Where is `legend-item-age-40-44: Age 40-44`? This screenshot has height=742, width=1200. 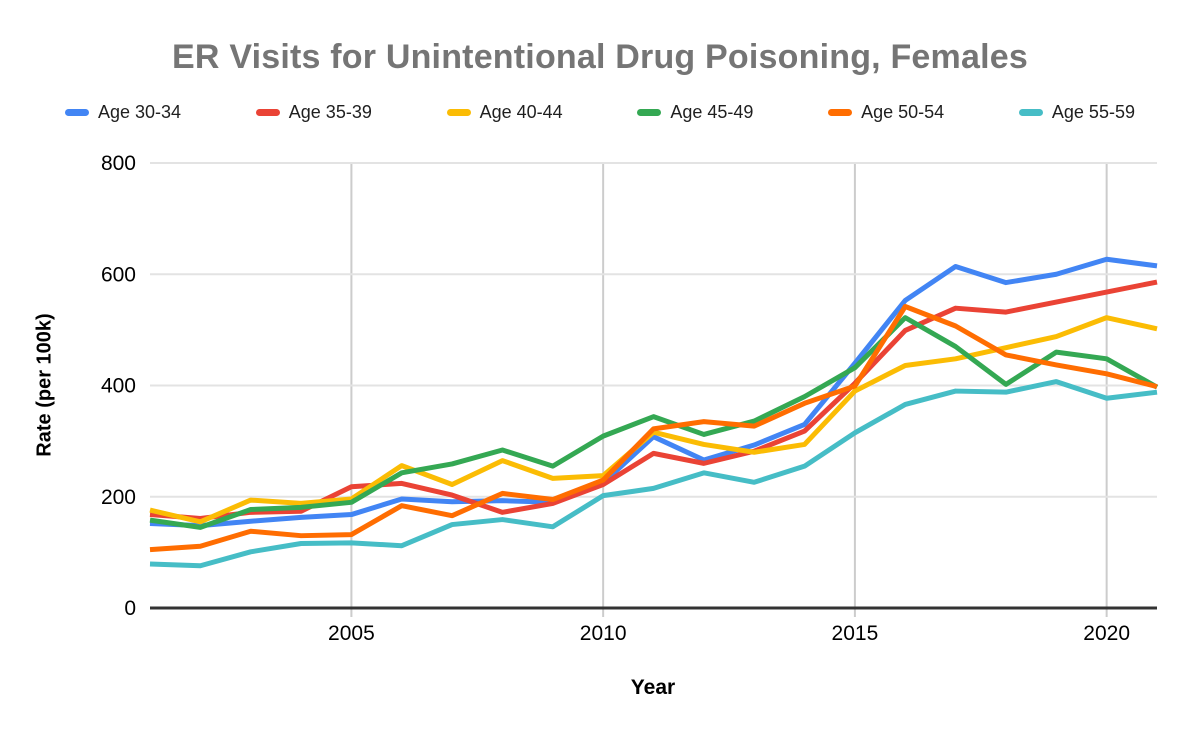 legend-item-age-40-44: Age 40-44 is located at coordinates (504, 112).